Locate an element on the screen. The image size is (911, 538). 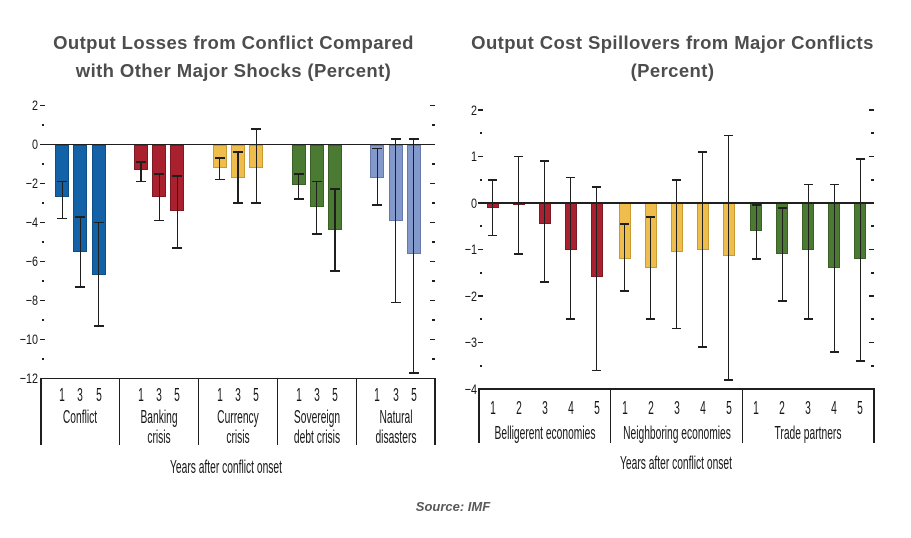
left-chart-x-tick-label: 5 is located at coordinates (413, 395).